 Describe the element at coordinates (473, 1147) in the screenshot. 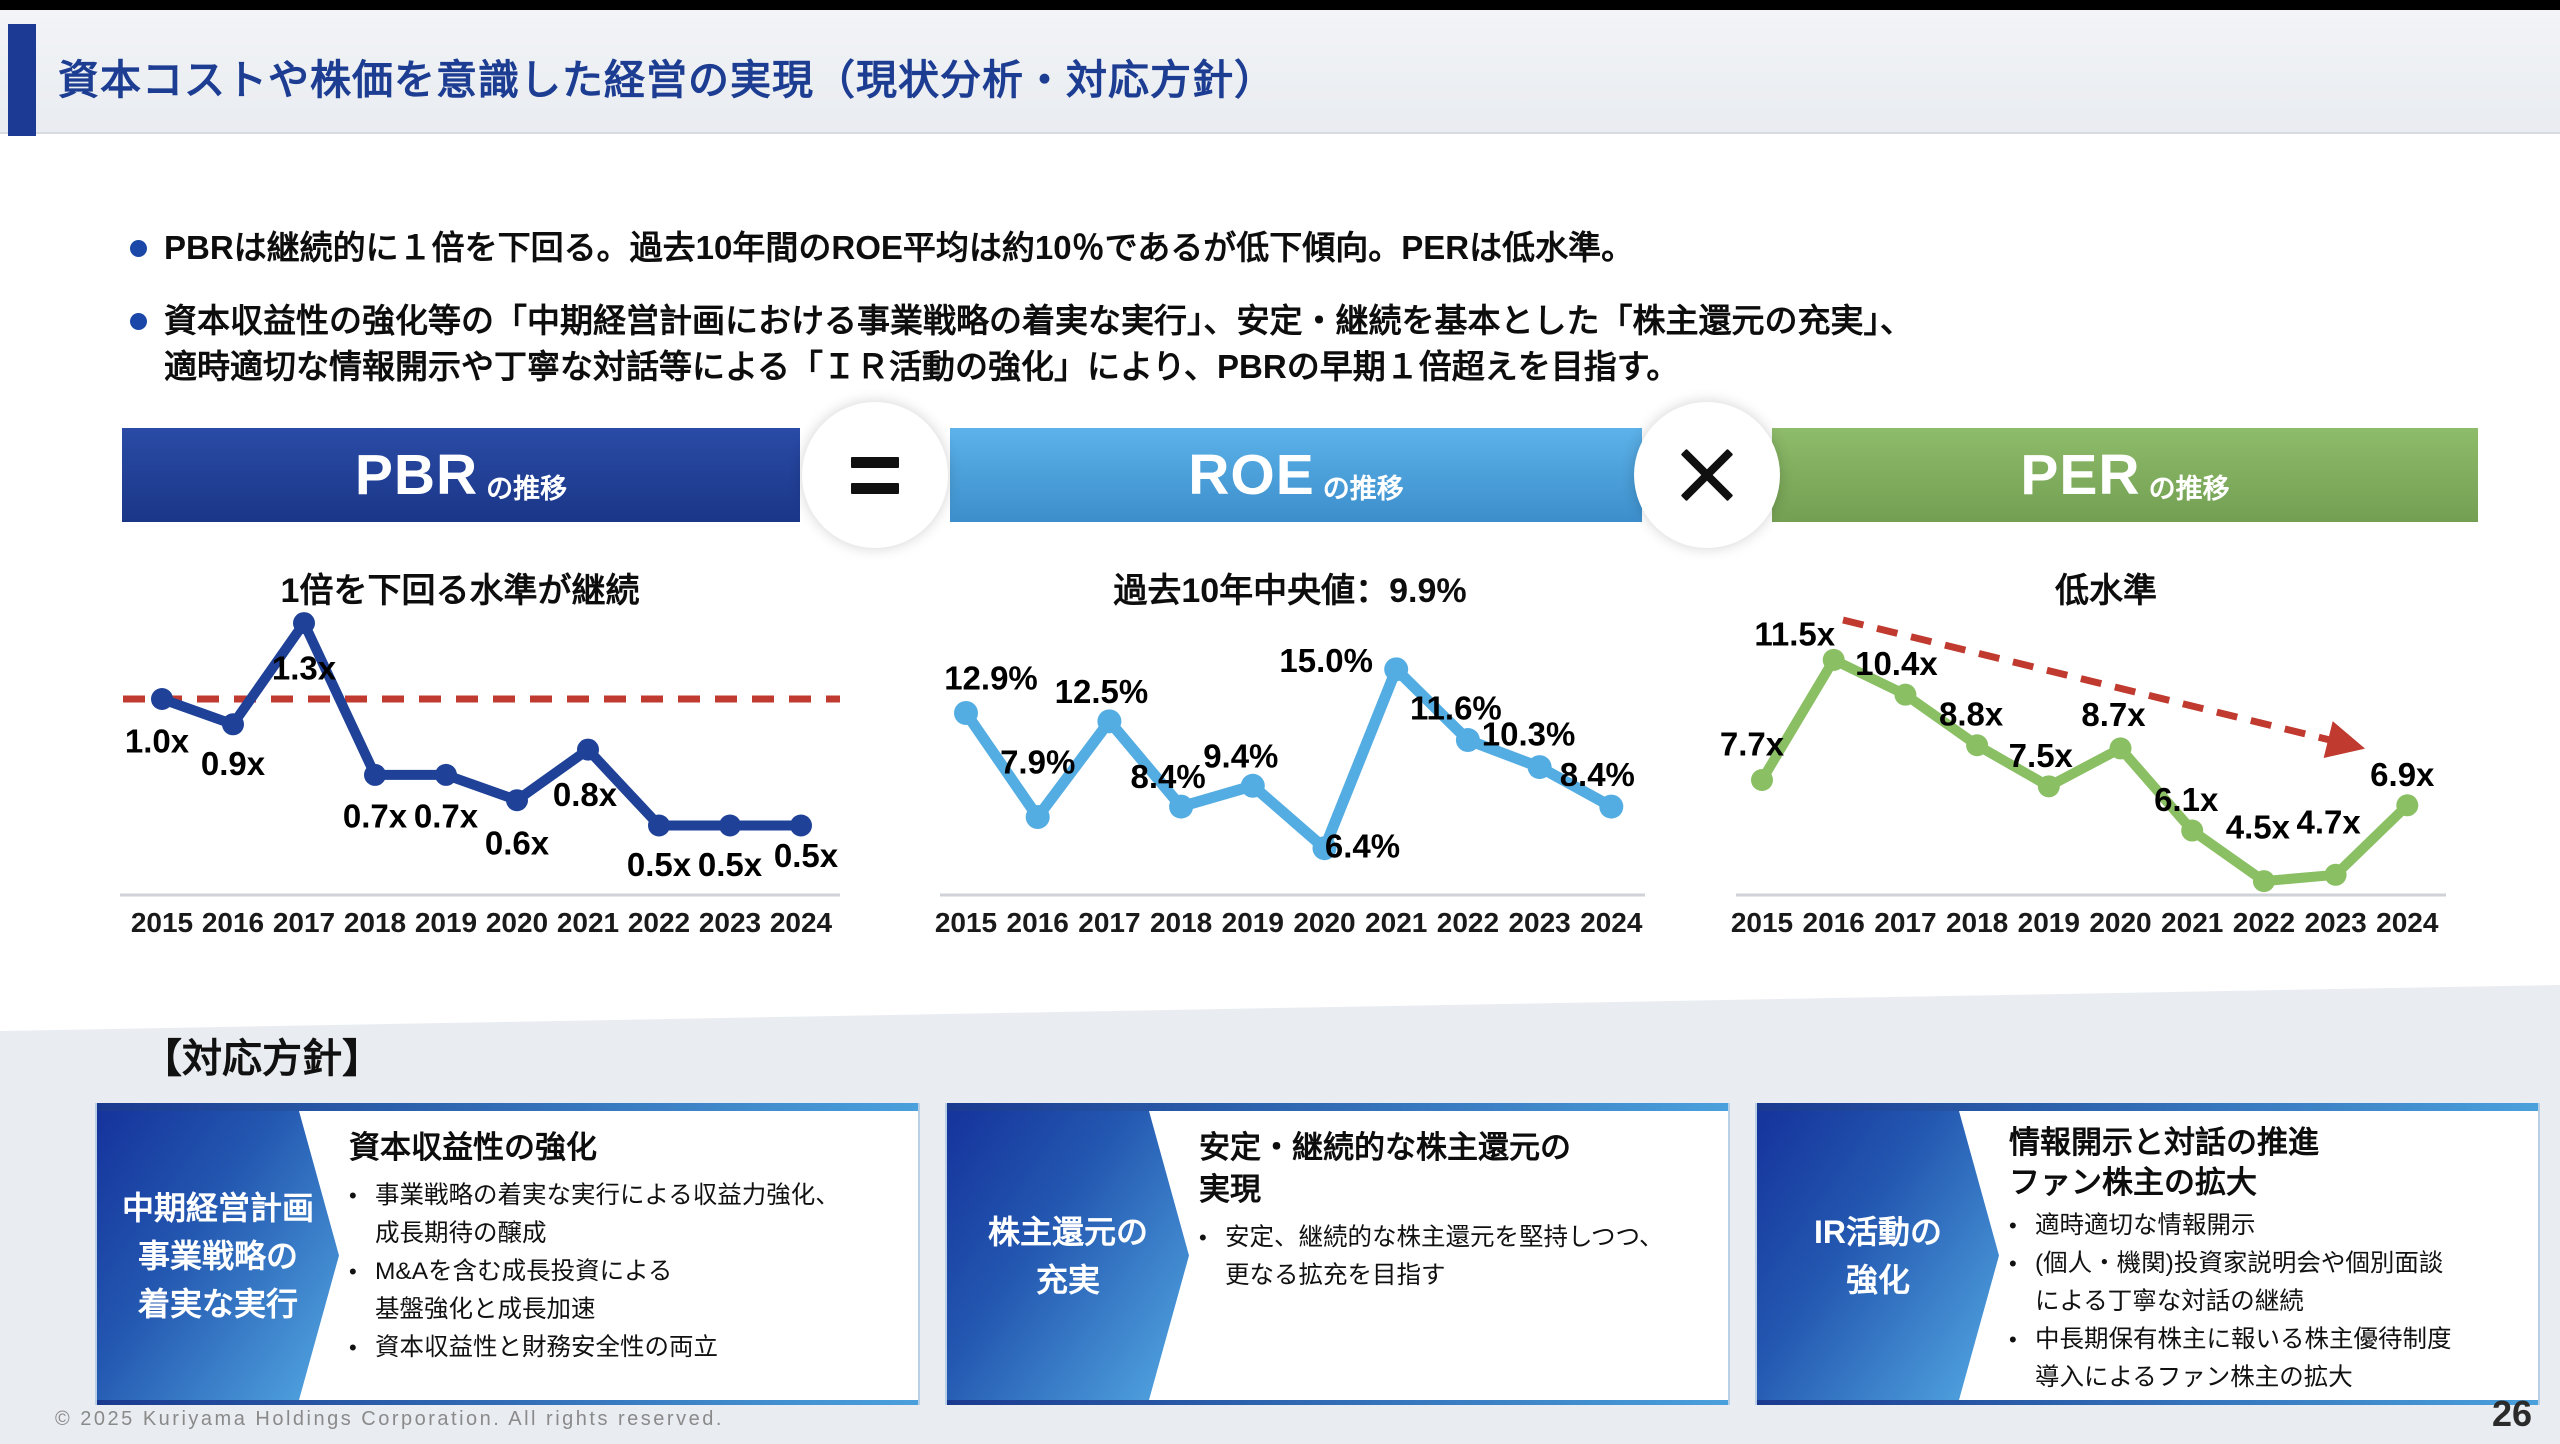

I see `box-title: 資本収益性の強化` at that location.